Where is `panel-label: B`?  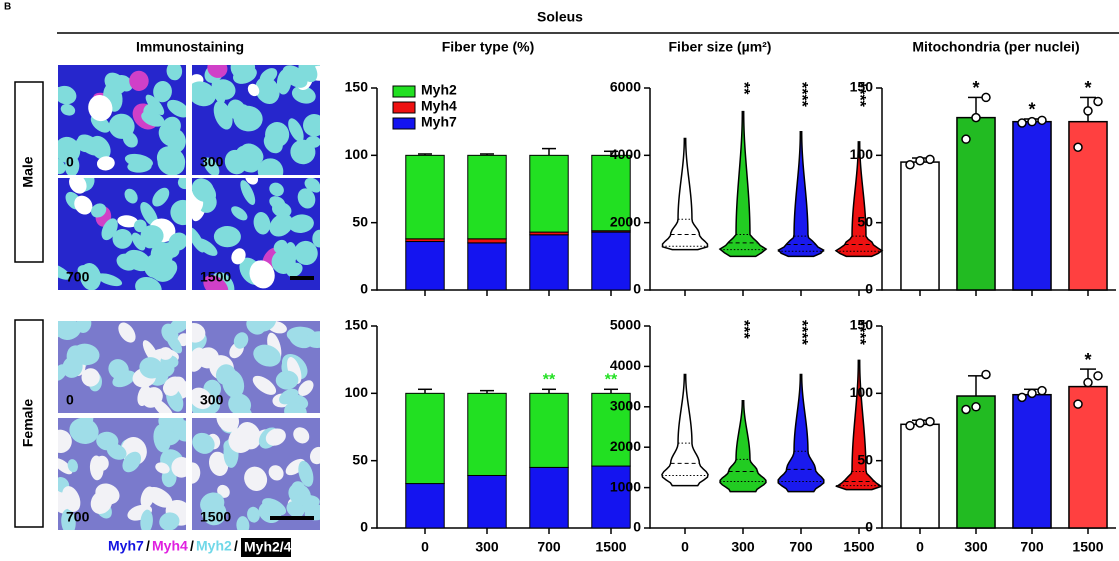
panel-label: B is located at coordinates (7, 7).